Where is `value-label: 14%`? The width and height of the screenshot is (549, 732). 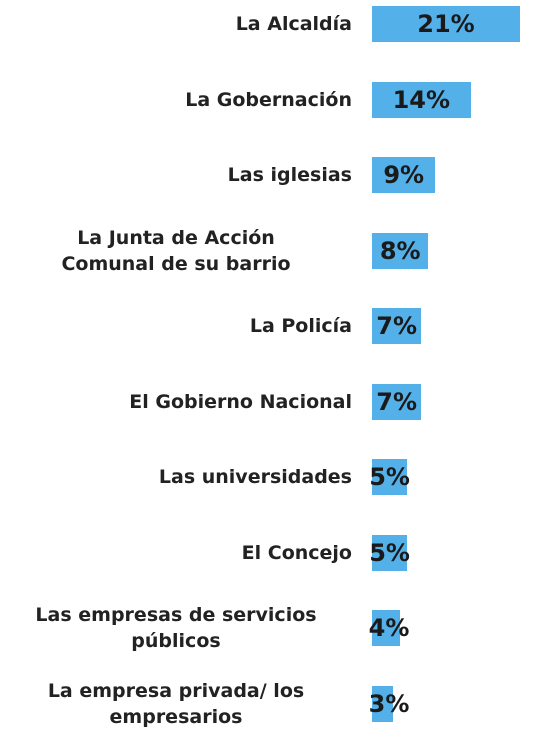
value-label: 14% is located at coordinates (421, 99).